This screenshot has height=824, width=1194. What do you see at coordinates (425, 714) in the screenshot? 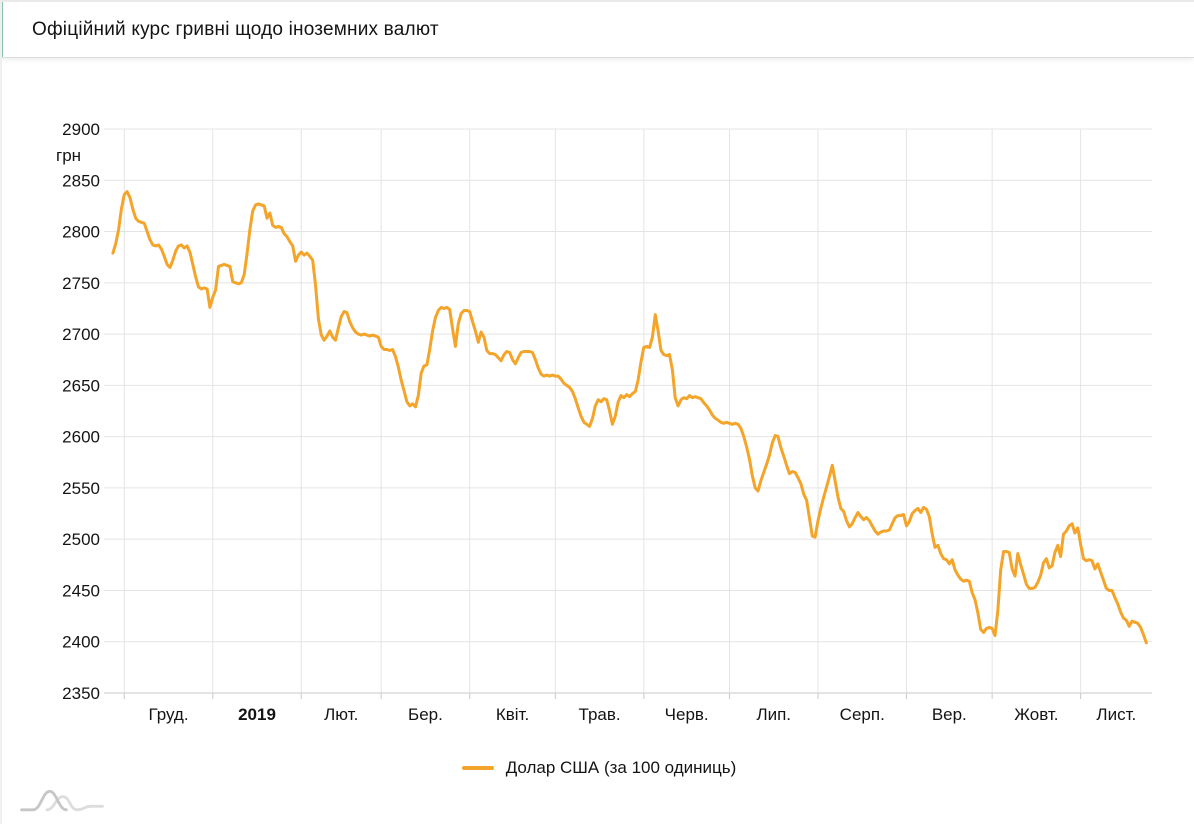
I see `x-tick-label: Бер.` at bounding box center [425, 714].